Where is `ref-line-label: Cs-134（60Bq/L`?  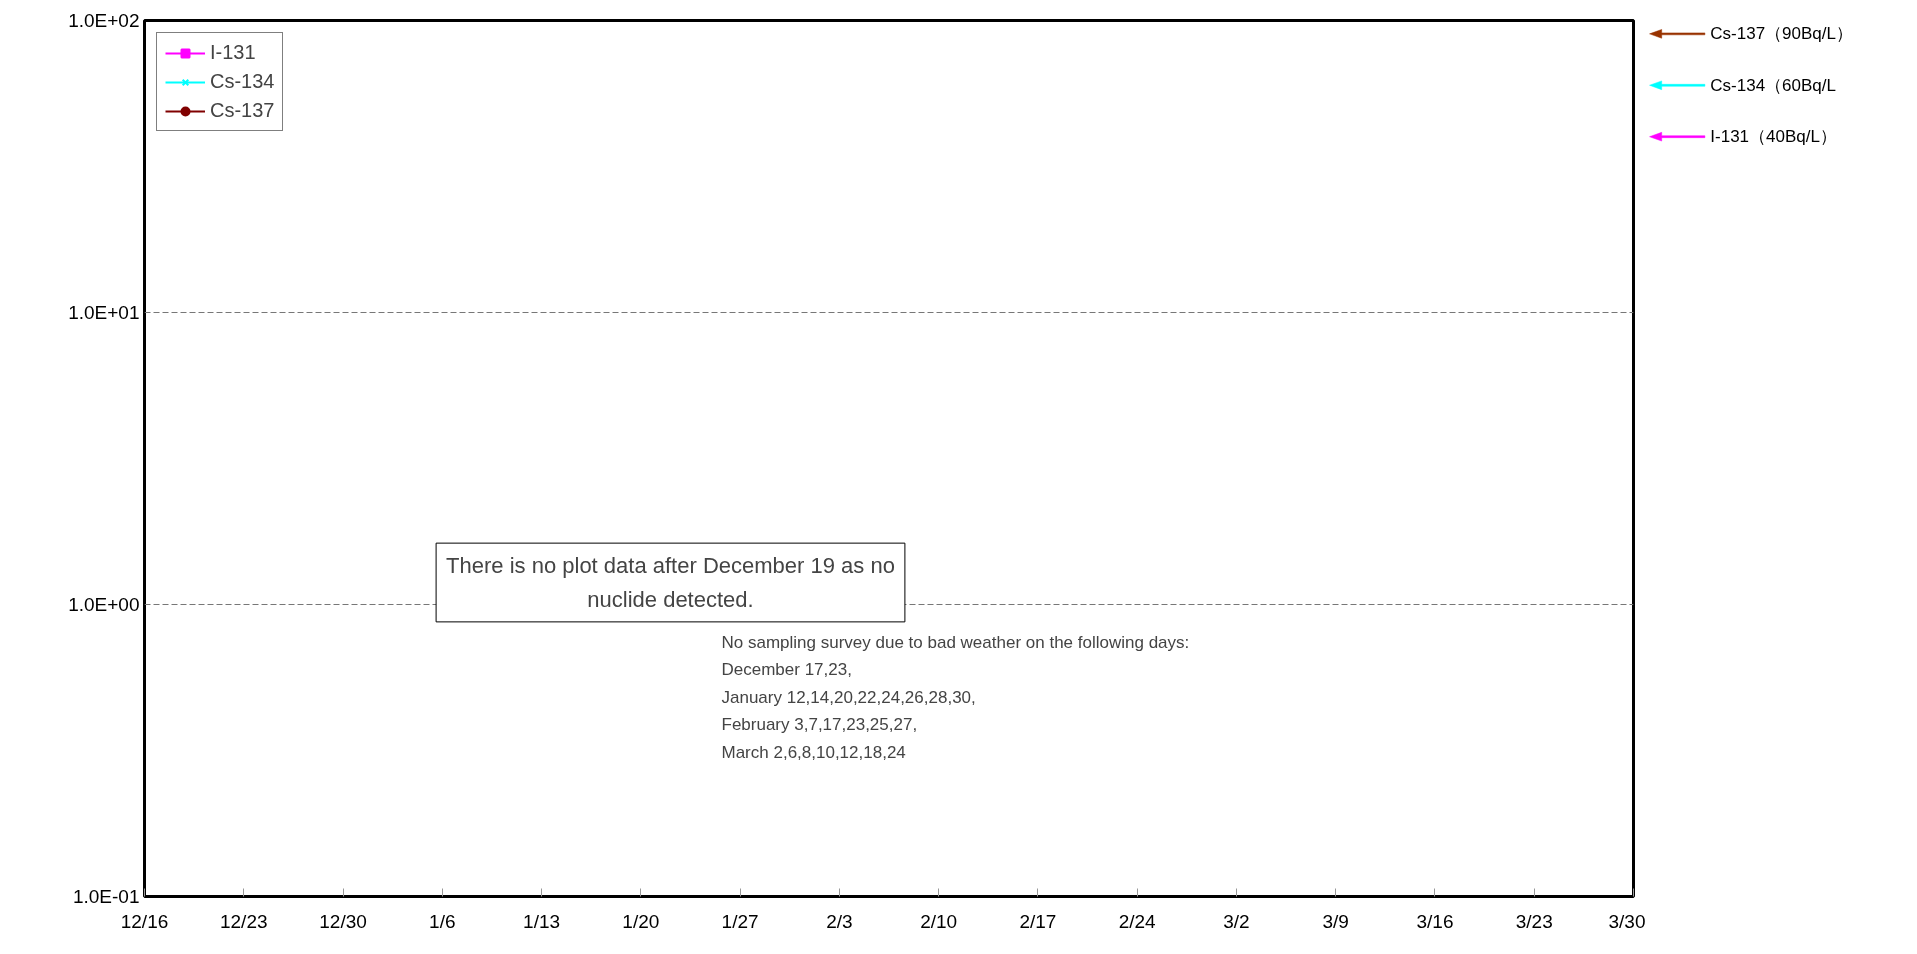 ref-line-label: Cs-134（60Bq/L is located at coordinates (1773, 85).